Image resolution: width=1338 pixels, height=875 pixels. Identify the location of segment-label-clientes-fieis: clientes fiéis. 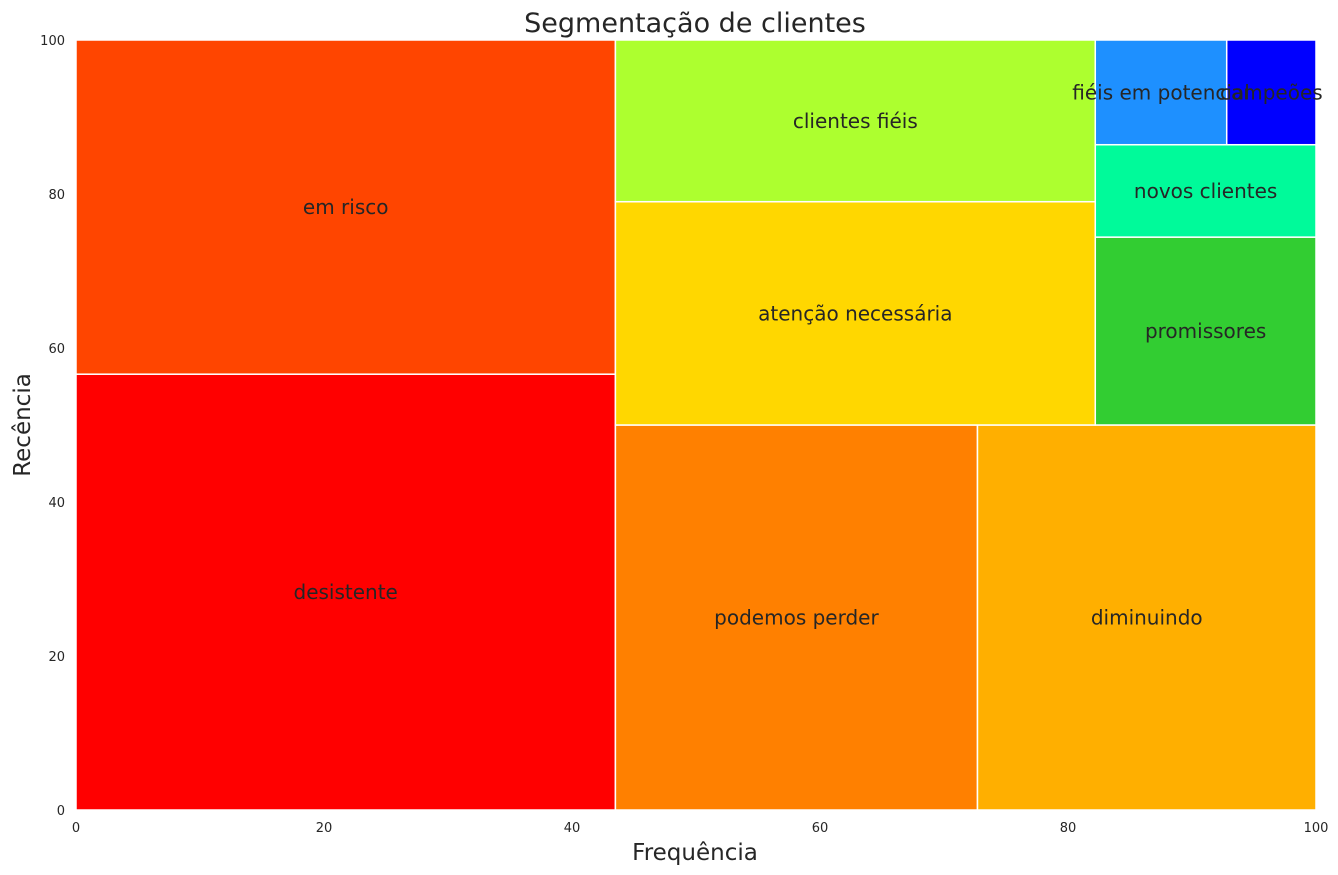
(855, 121).